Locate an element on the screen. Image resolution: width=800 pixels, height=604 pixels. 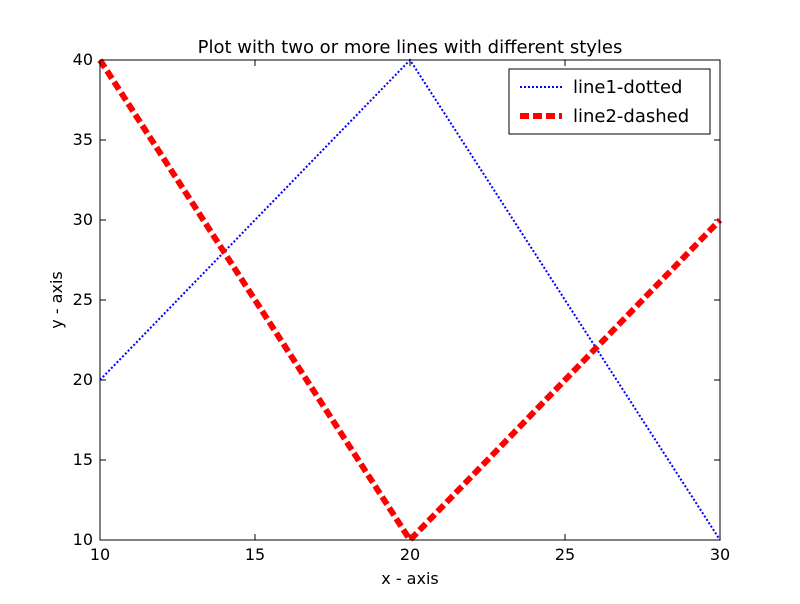
x-axis-label: x - axis is located at coordinates (409, 578).